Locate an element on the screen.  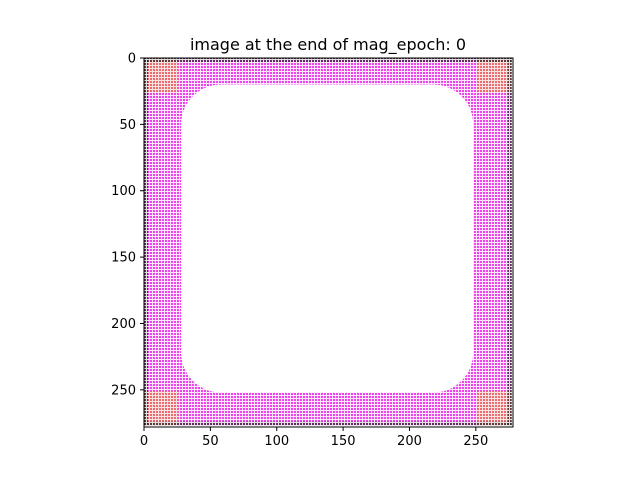
corner-patch-top-right is located at coordinates (494, 75).